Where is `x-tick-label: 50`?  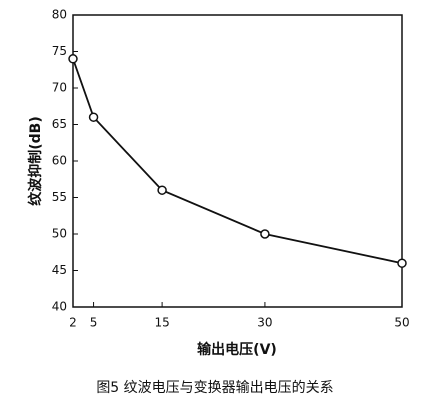 x-tick-label: 50 is located at coordinates (401, 323).